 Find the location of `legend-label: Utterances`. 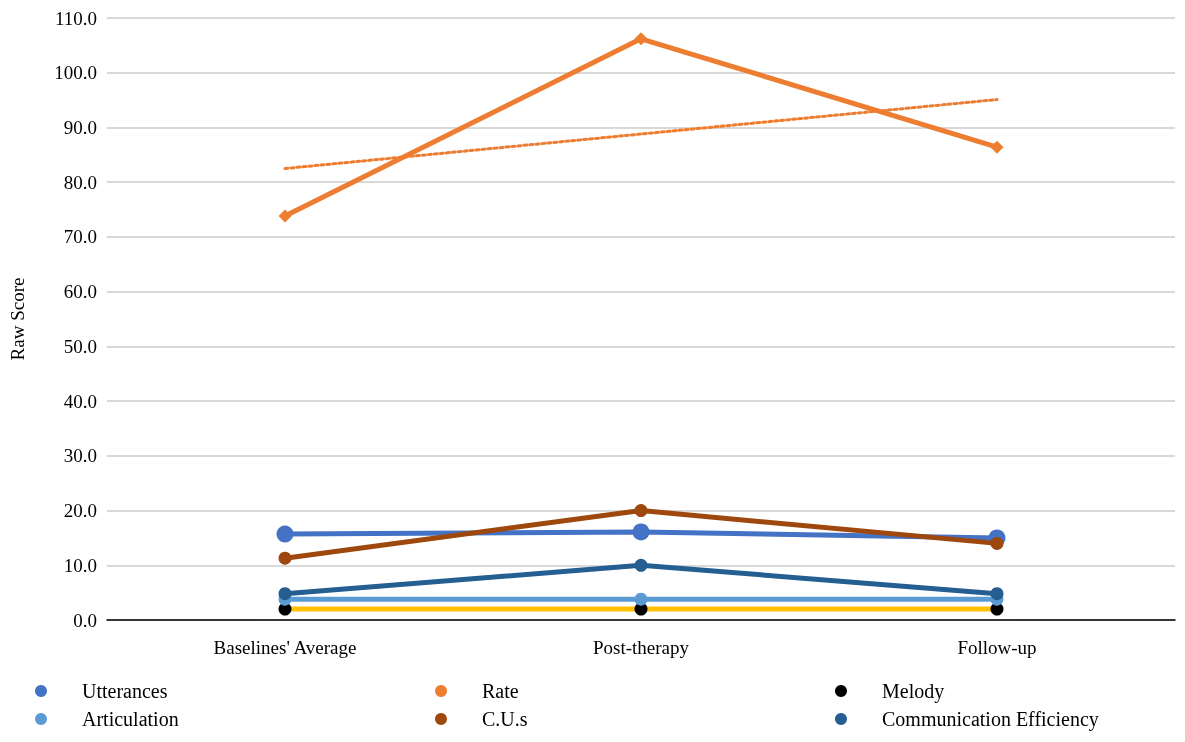

legend-label: Utterances is located at coordinates (125, 691).